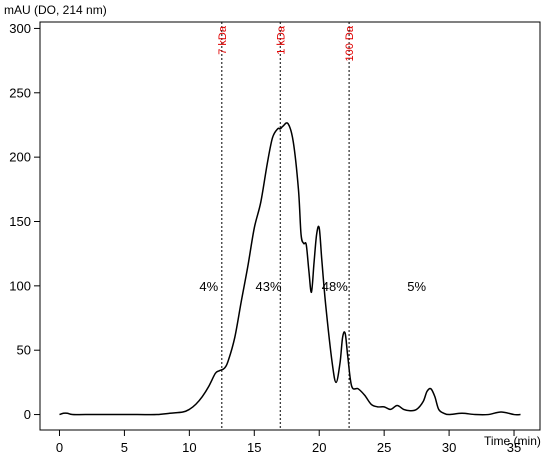 This screenshot has height=472, width=550. I want to click on marker-label: 7 kDa, so click(223, 40).